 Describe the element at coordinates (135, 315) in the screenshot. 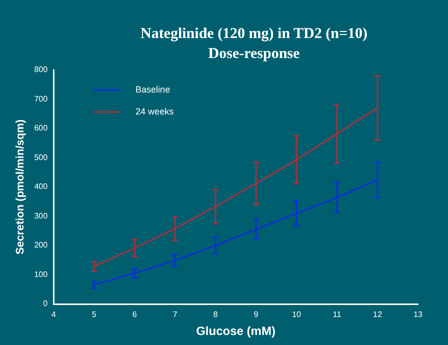

I see `x-tick-label: 6` at that location.